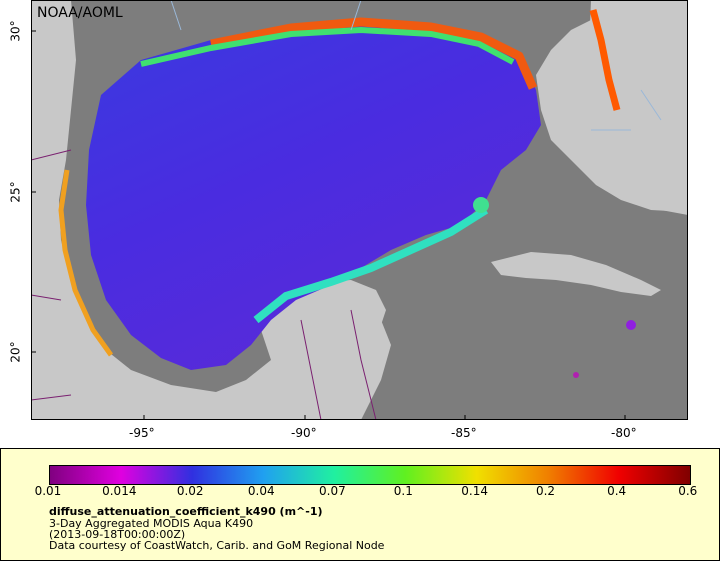  I want to click on colorbar-tick-label: 0.07, so click(332, 491).